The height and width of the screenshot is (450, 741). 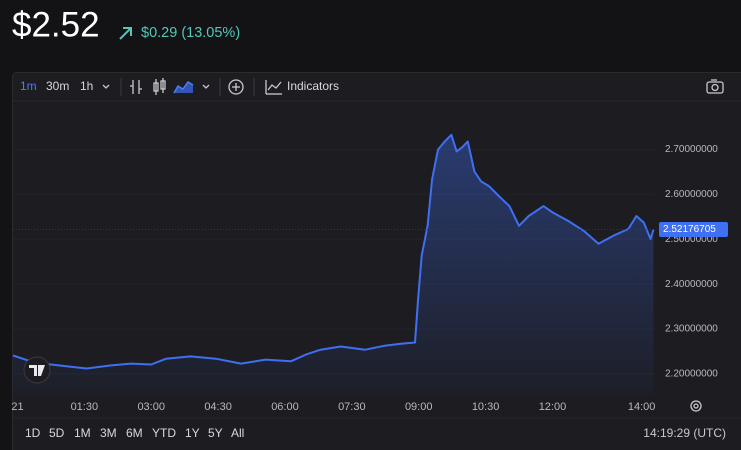 What do you see at coordinates (33, 433) in the screenshot?
I see `range-button: 1D` at bounding box center [33, 433].